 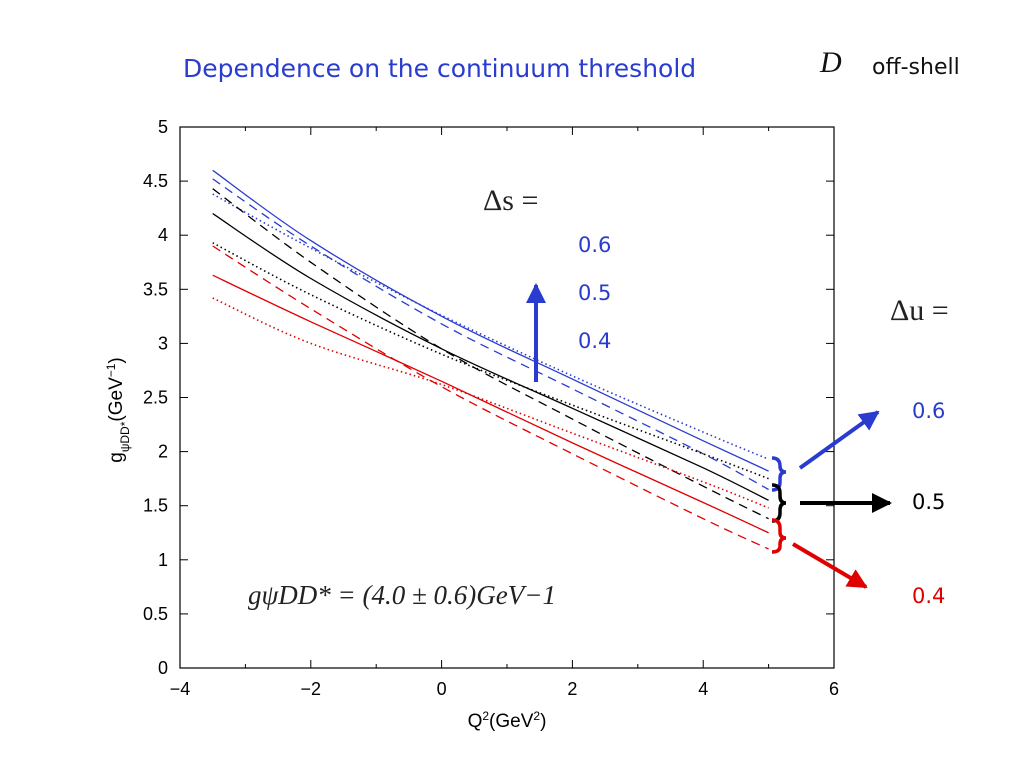 What do you see at coordinates (779, 474) in the screenshot?
I see `brace-blue` at bounding box center [779, 474].